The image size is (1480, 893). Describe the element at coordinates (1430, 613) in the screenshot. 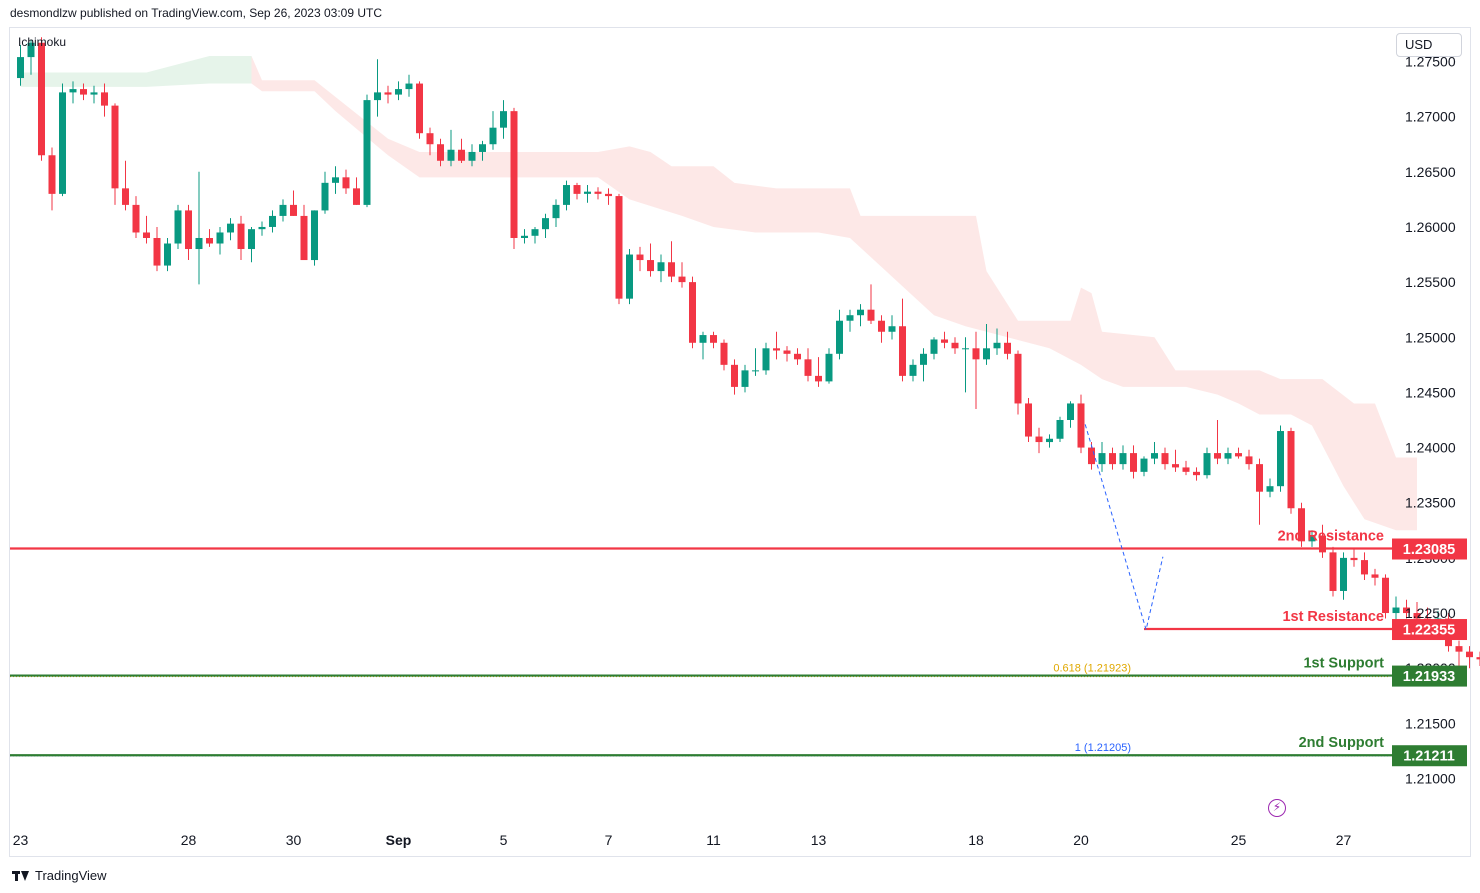

I see `y-tick-label: 1.22500` at that location.